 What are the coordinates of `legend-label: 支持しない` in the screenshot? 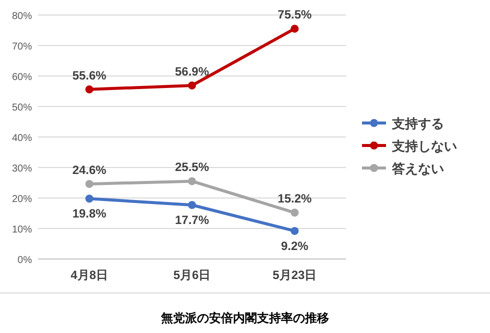 It's located at (424, 146).